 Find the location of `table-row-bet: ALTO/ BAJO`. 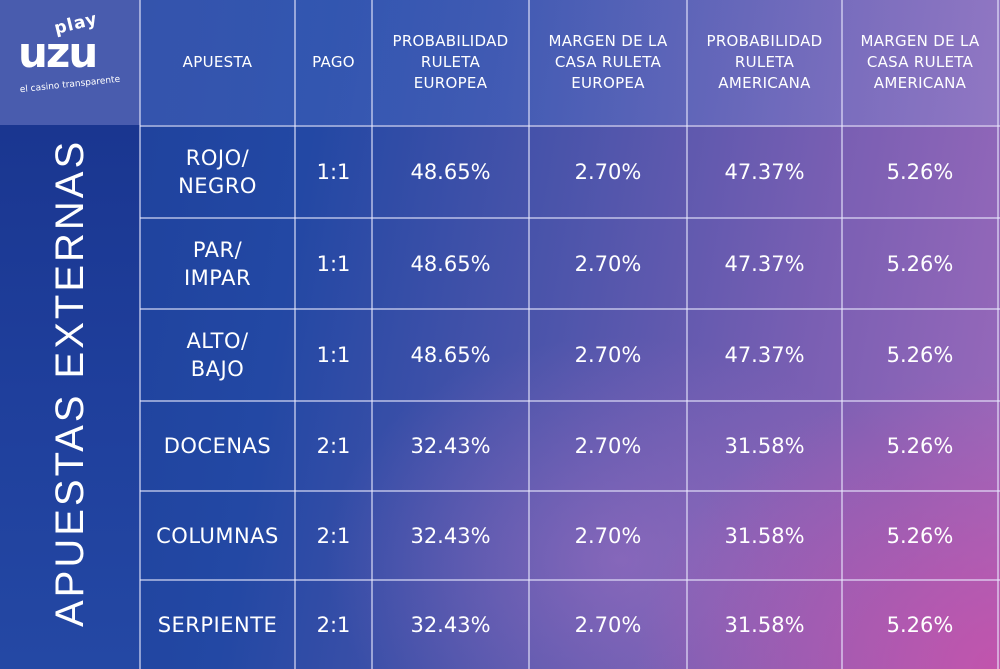

table-row-bet: ALTO/ BAJO is located at coordinates (217, 355).